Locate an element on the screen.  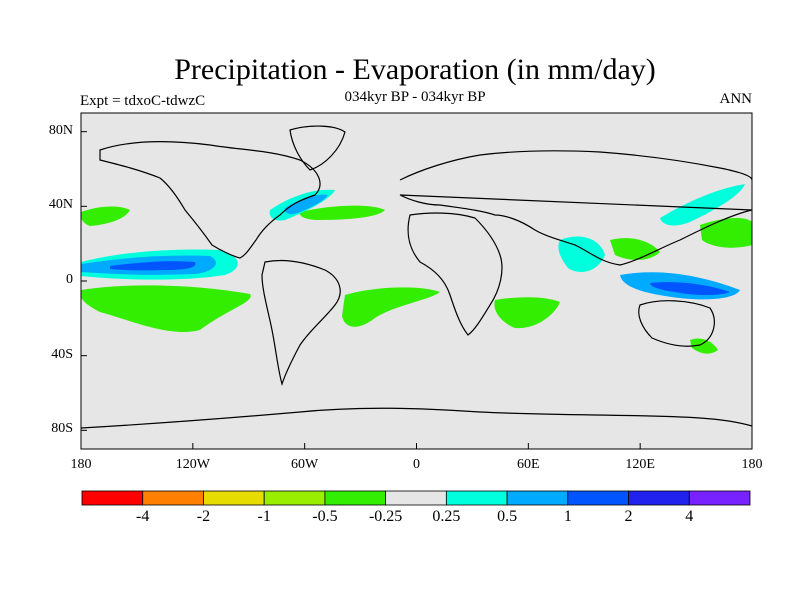
y-tick-label: 80S is located at coordinates (62, 429).